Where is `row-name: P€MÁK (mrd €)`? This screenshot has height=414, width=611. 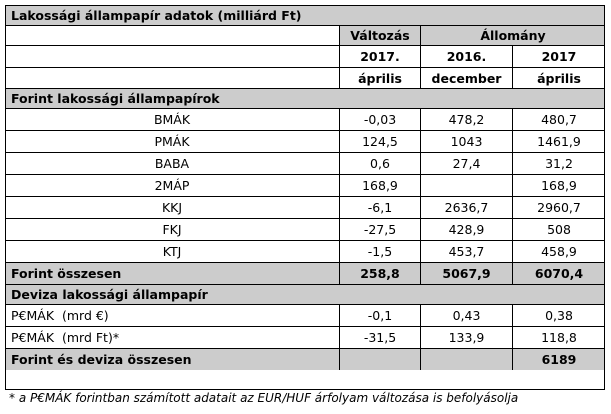 row-name: P€MÁK (mrd €) is located at coordinates (172, 315).